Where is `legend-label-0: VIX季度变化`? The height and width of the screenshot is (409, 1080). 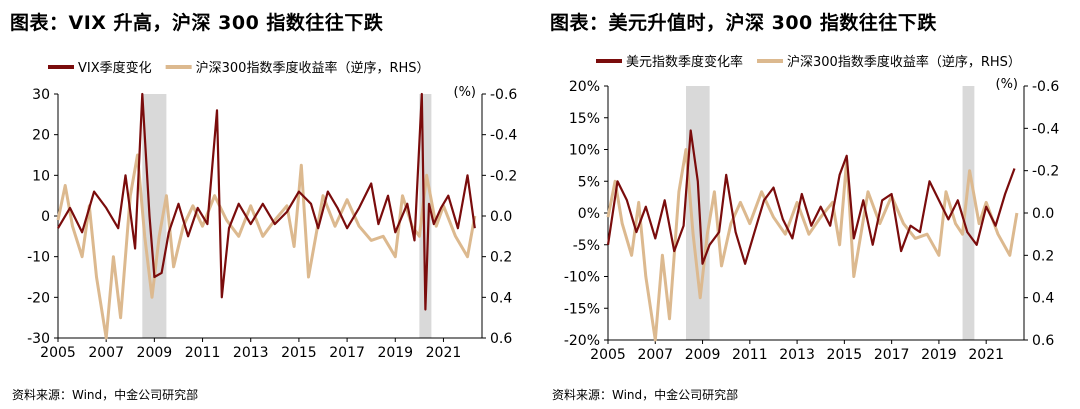
legend-label-0: VIX季度变化 is located at coordinates (115, 68).